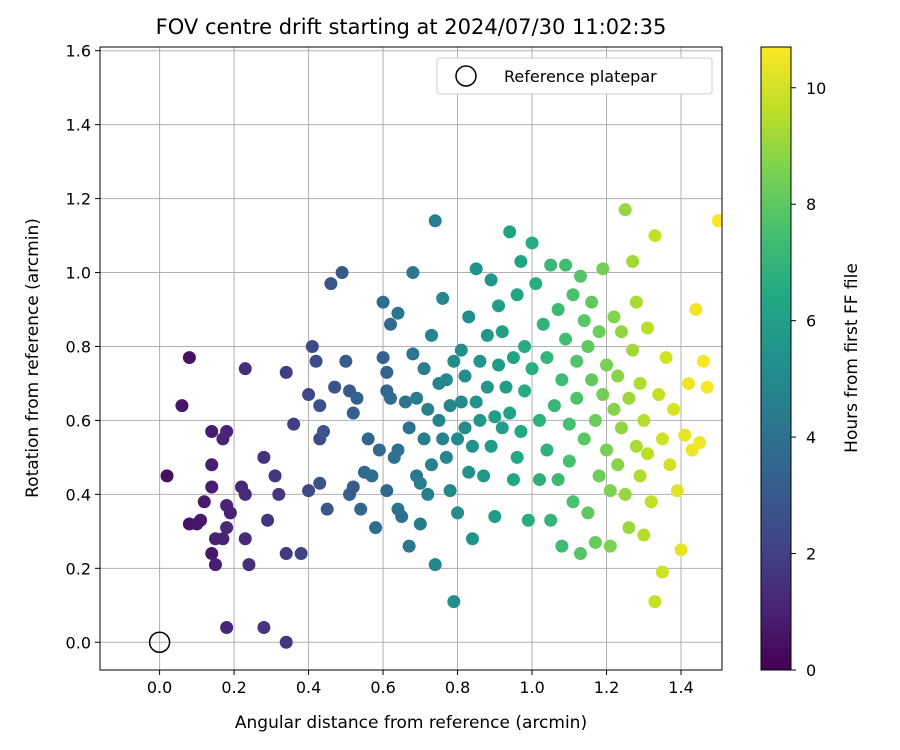  Describe the element at coordinates (78, 346) in the screenshot. I see `y-tick-label: 0.8` at that location.